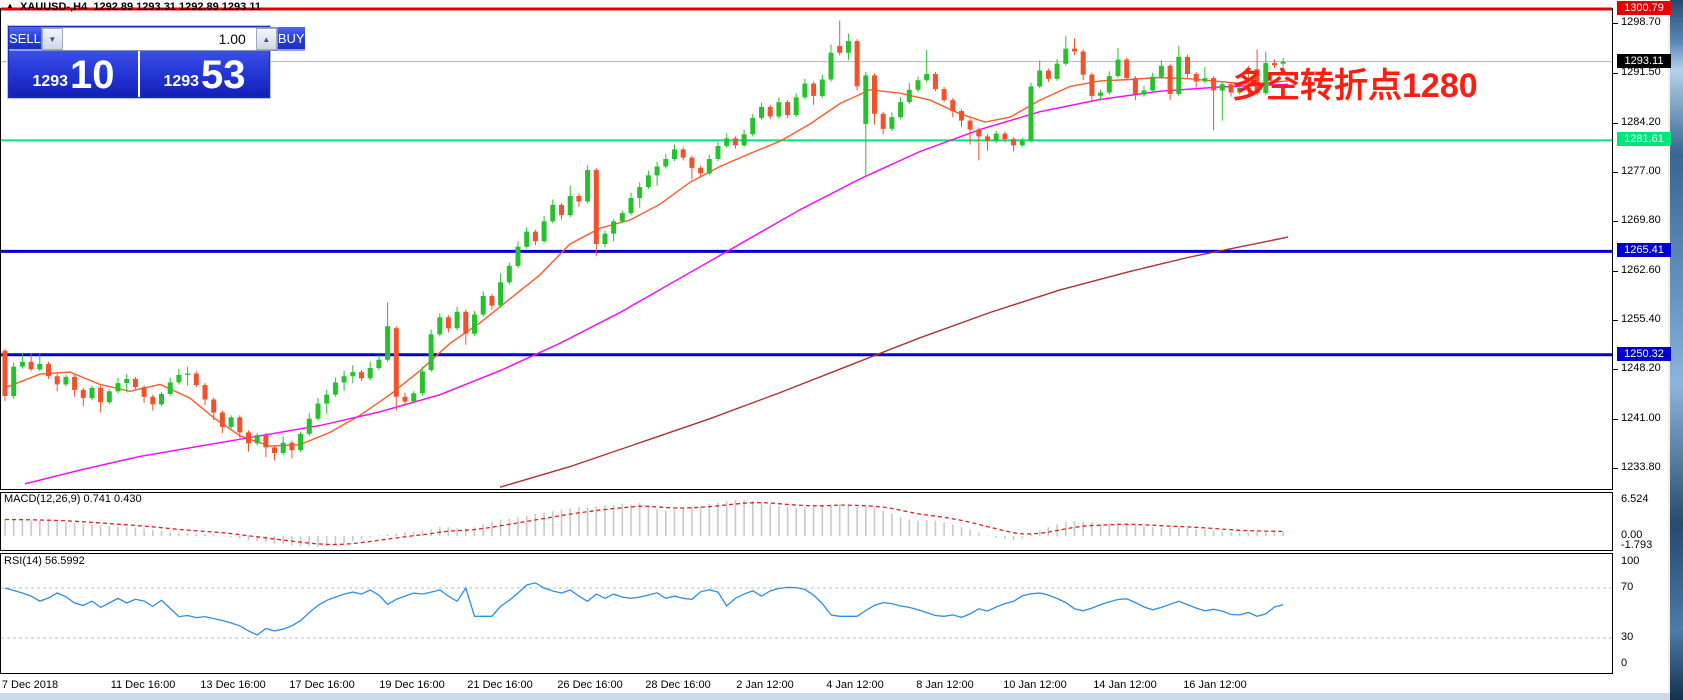 The image size is (1683, 700). Describe the element at coordinates (92, 75) in the screenshot. I see `sell-price-big: 10` at that location.